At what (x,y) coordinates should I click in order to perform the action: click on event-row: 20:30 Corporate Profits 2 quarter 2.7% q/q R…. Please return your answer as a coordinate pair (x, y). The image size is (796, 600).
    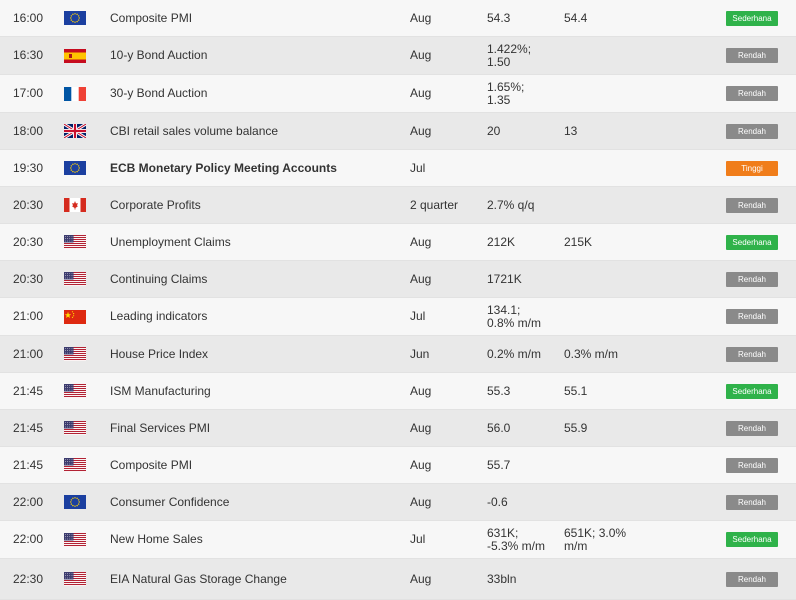
    Looking at the image, I should click on (398, 205).